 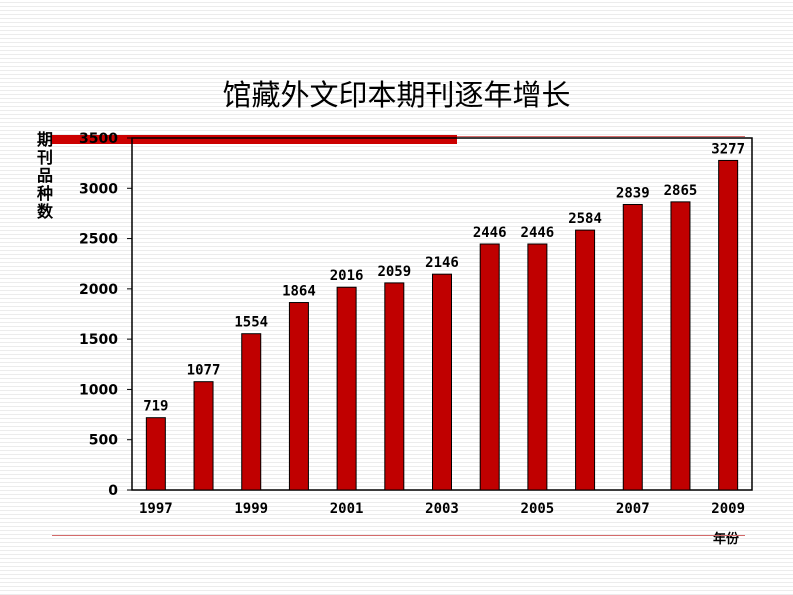 What do you see at coordinates (728, 509) in the screenshot?
I see `x-tick-label: 2009` at bounding box center [728, 509].